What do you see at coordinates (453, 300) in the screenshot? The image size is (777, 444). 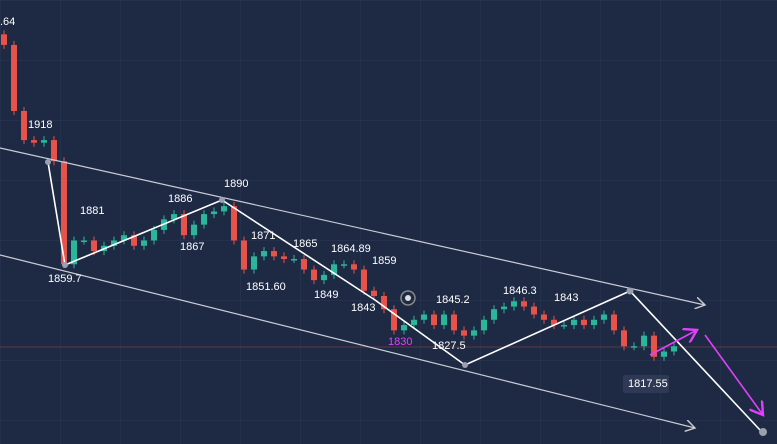 I see `annotation: 1845.2` at bounding box center [453, 300].